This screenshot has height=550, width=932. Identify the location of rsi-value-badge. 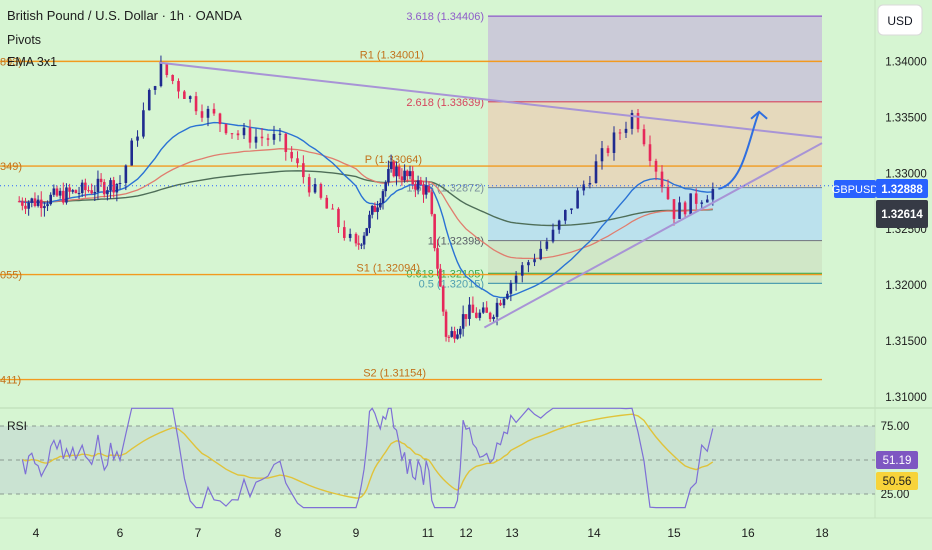
(897, 460).